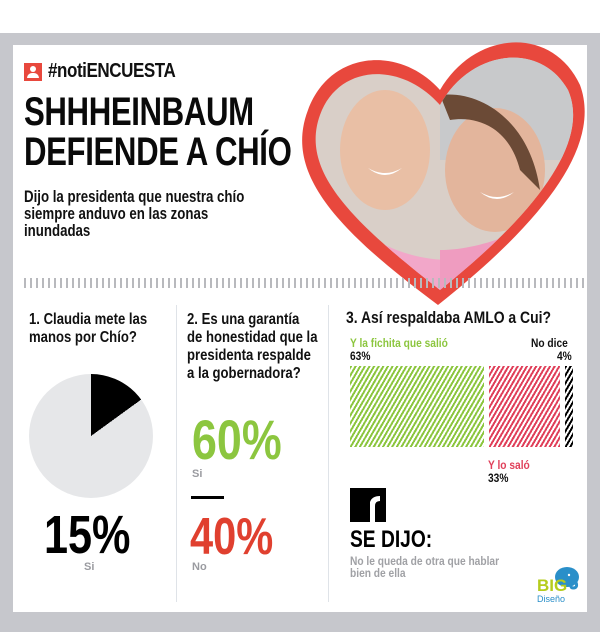 The image size is (600, 632). I want to click on question1-value: 15%, so click(87, 535).